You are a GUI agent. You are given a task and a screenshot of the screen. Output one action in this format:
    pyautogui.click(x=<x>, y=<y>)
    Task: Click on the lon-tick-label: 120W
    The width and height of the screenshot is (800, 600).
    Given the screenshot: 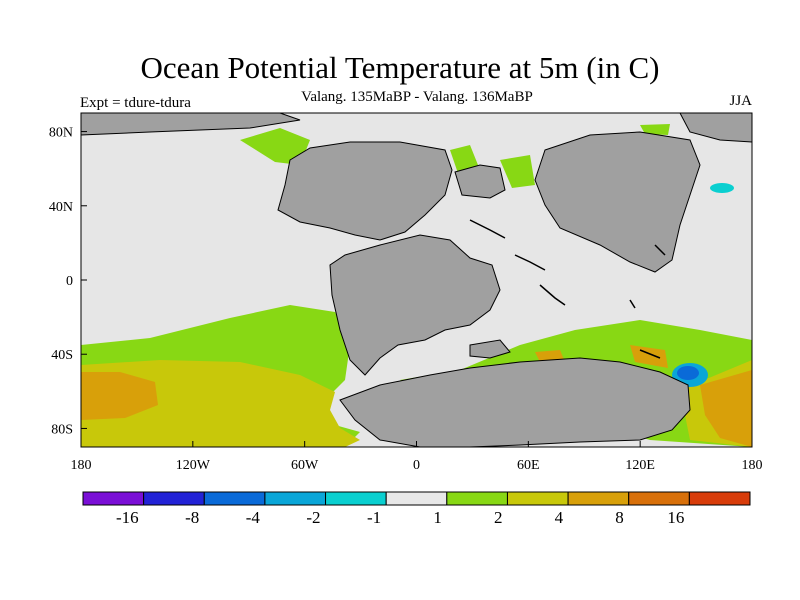 What is the action you would take?
    pyautogui.click(x=193, y=465)
    